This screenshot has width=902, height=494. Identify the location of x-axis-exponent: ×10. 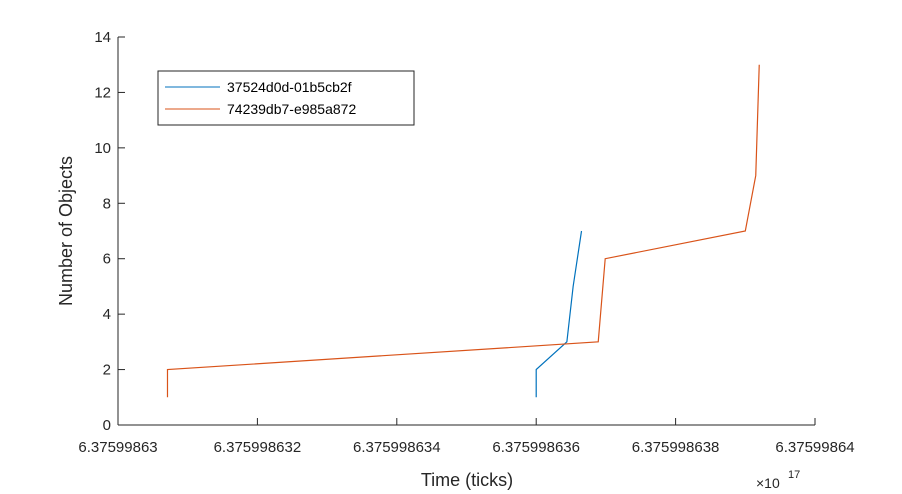
(768, 483).